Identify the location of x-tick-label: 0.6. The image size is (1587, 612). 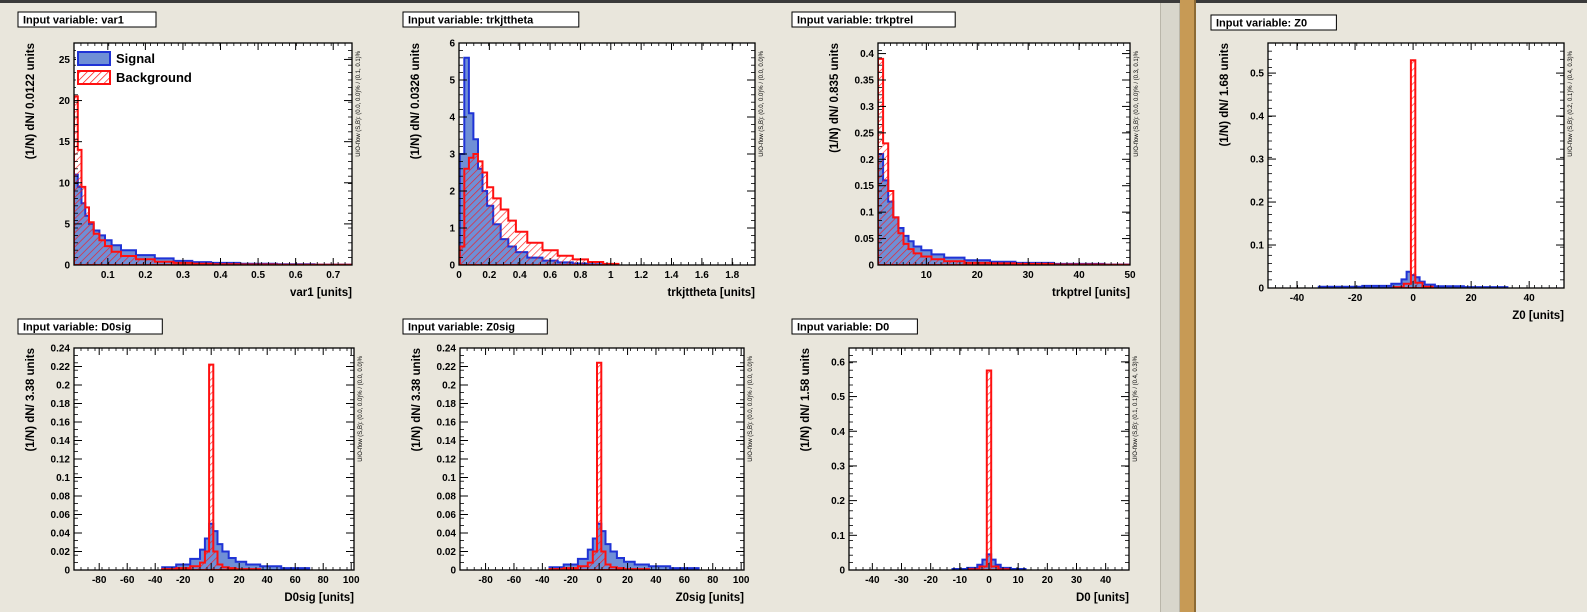
(550, 275).